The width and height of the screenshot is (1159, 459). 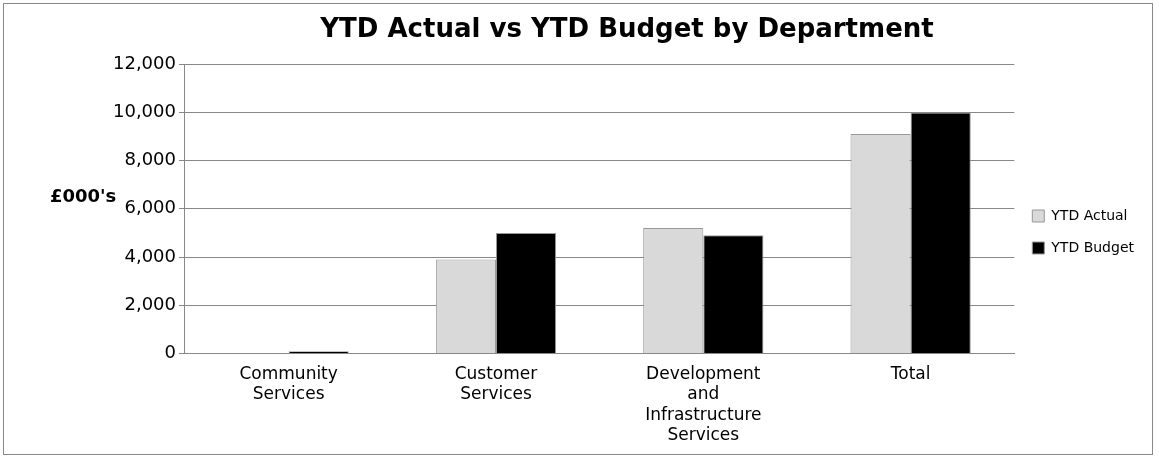 I want to click on x-tick-label: Community Services, so click(x=288, y=383).